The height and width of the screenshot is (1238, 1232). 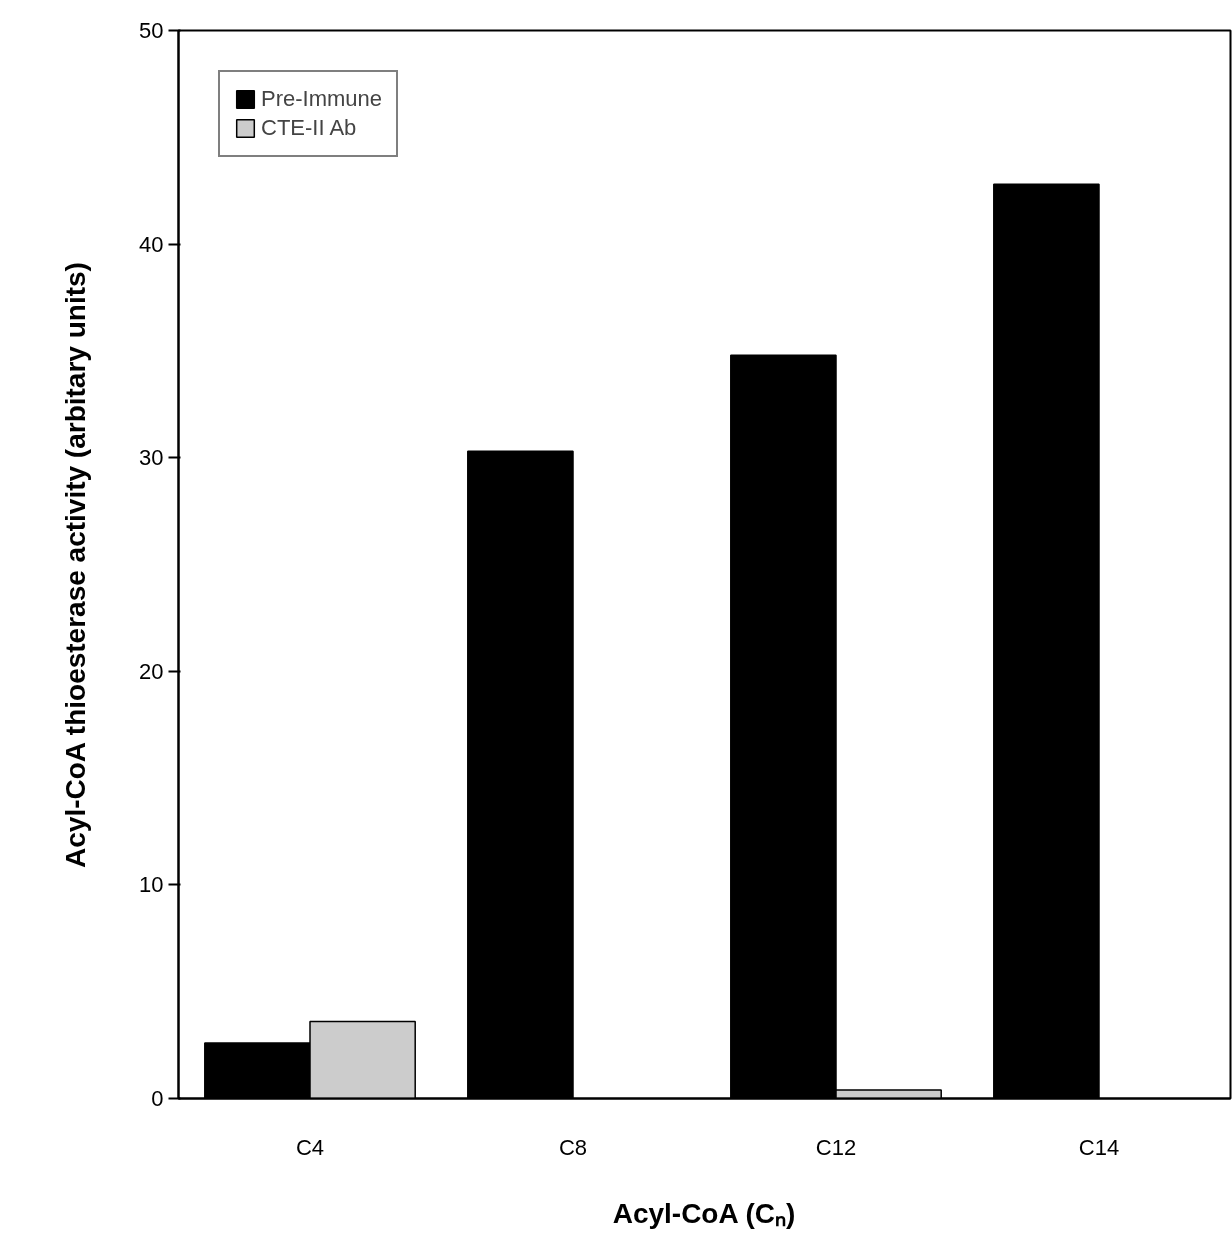 I want to click on y-tick-label: 10, so click(x=151, y=885).